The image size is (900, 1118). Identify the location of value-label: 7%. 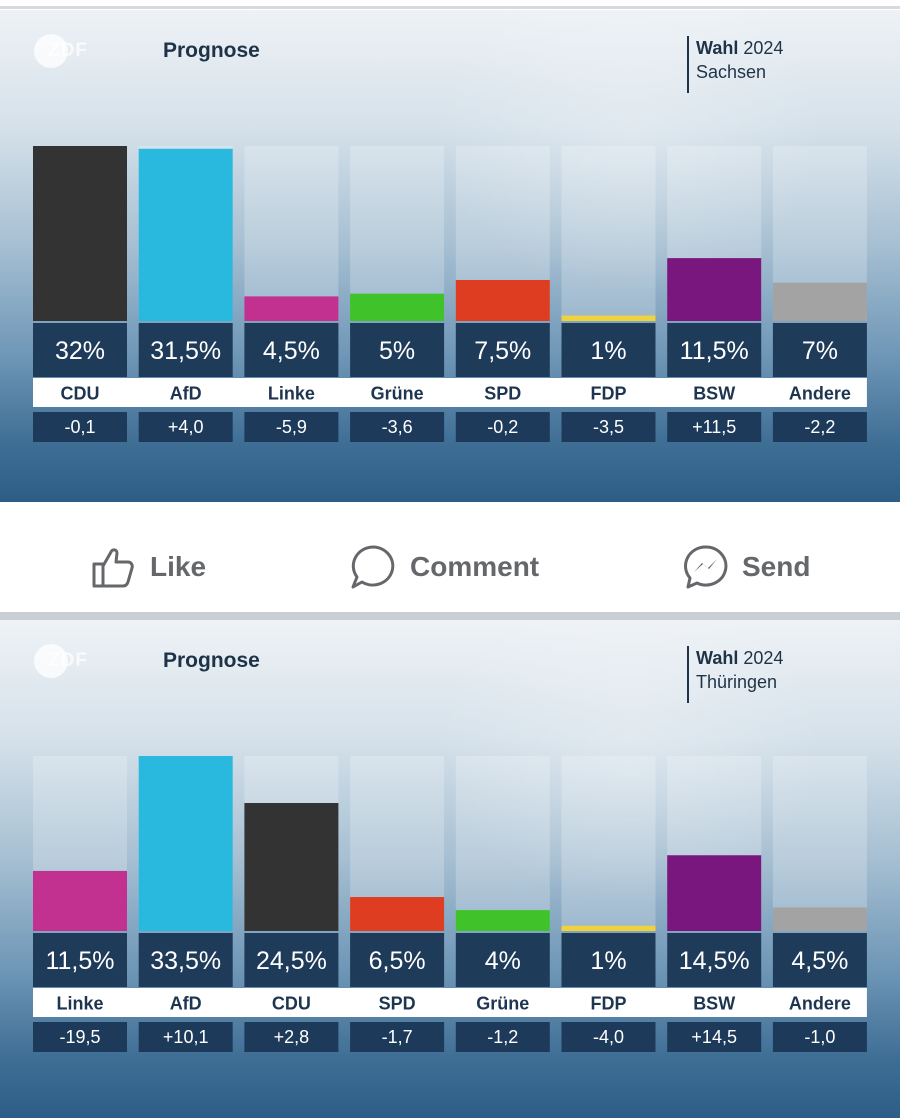
(820, 351).